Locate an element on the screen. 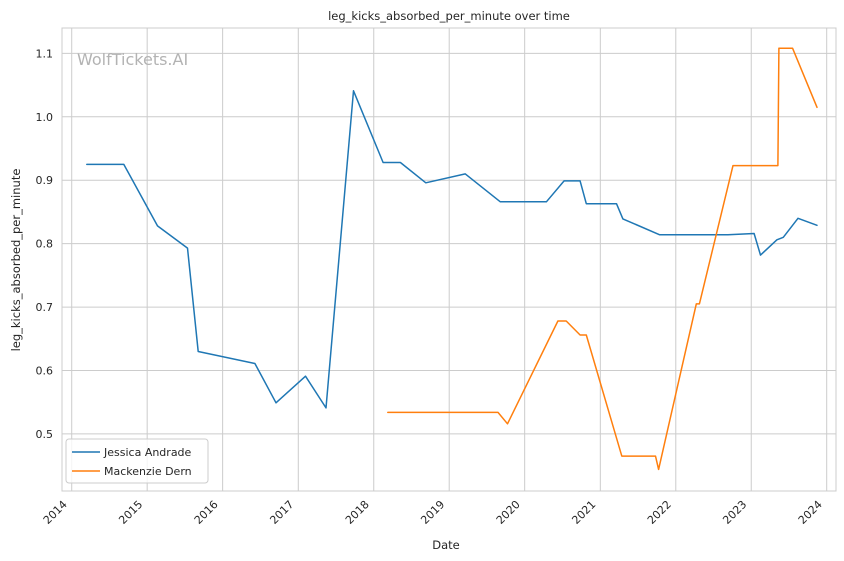 The height and width of the screenshot is (561, 844). y-tick-label: 0.6 is located at coordinates (45, 370).